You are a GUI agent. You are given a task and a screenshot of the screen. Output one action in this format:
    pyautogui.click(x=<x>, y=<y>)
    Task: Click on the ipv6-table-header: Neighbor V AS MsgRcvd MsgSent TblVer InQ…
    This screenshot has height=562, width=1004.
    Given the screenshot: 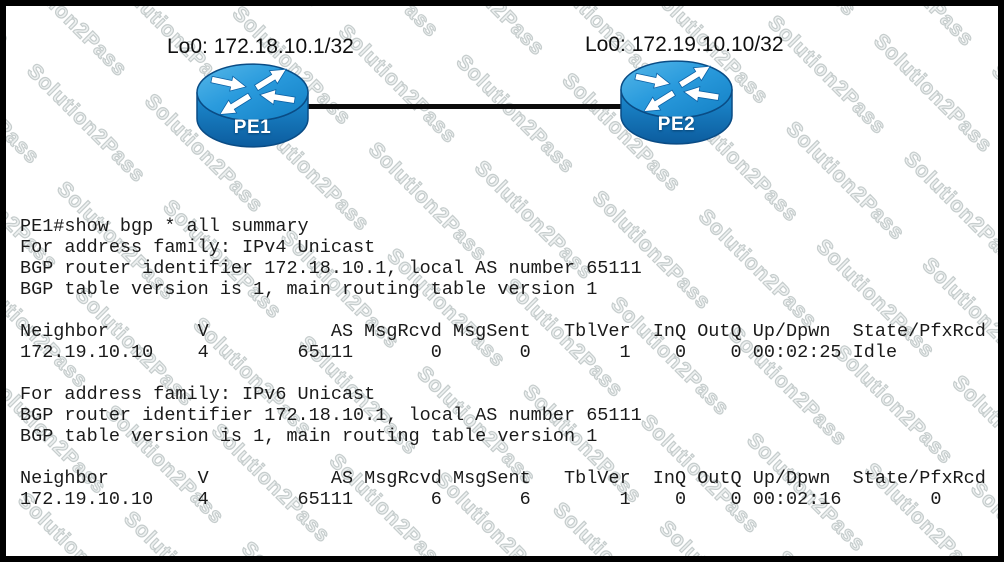 What is the action you would take?
    pyautogui.click(x=503, y=478)
    